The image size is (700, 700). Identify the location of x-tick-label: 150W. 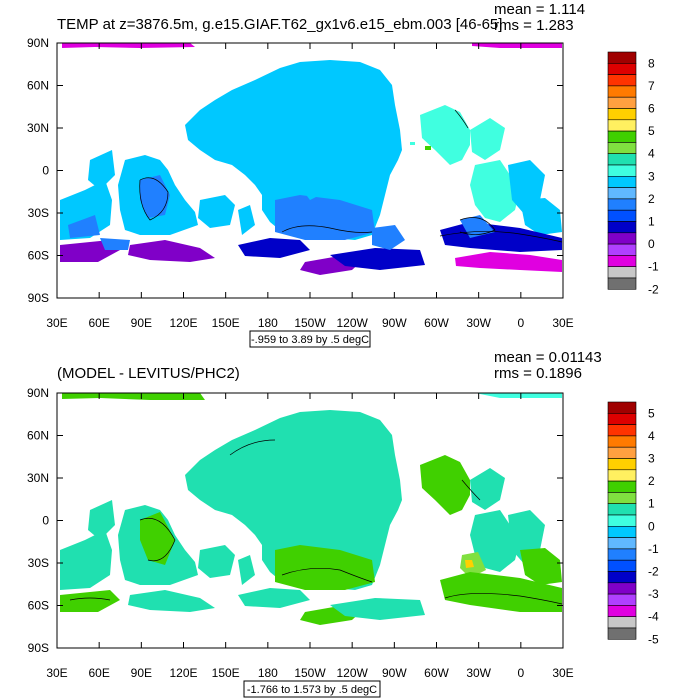
(310, 323).